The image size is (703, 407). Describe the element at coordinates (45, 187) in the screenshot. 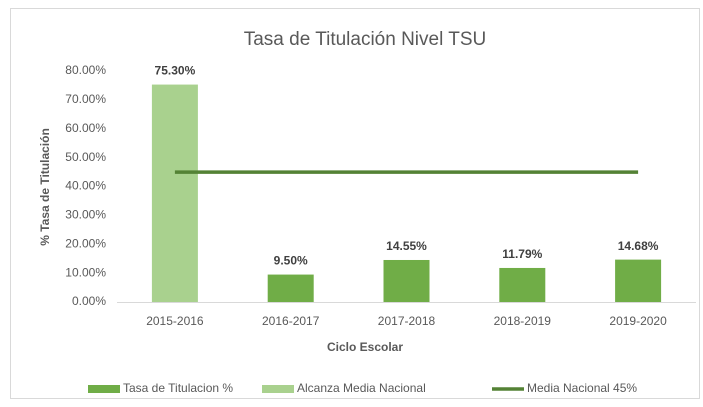

I see `y-axis-title: % Tasa de Titulación` at that location.